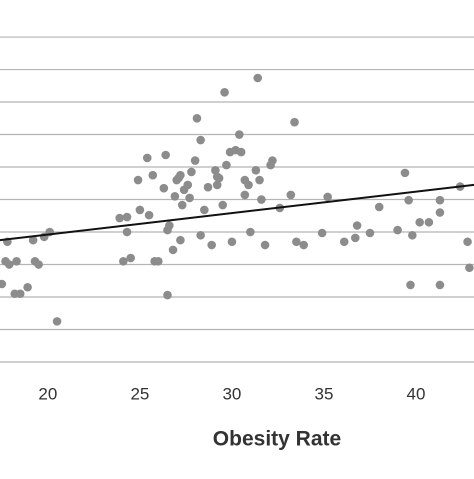 This screenshot has width=474, height=479. What do you see at coordinates (324, 393) in the screenshot?
I see `x-tick-label: 35` at bounding box center [324, 393].